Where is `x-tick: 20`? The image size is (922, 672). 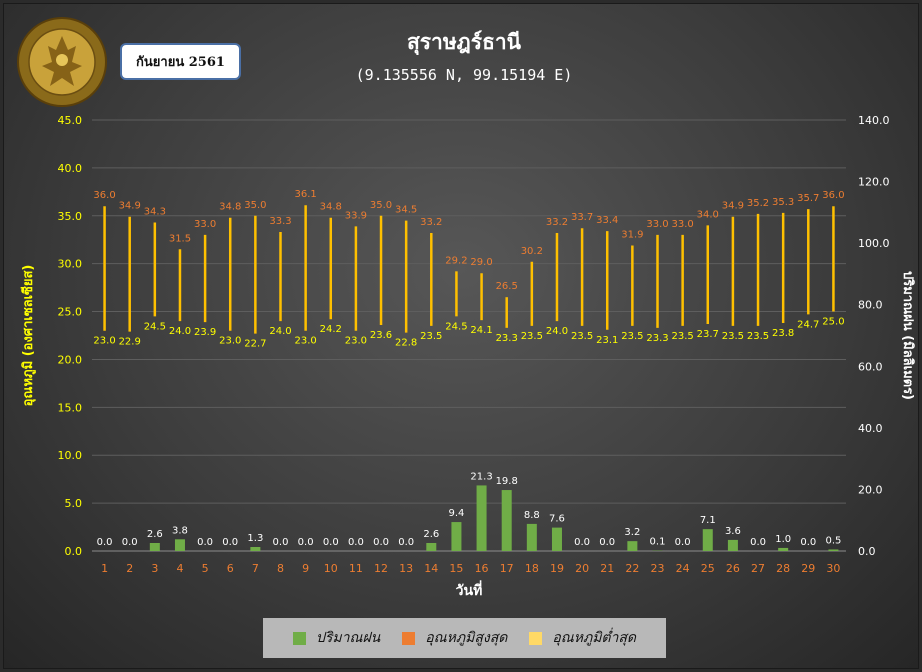 x-tick: 20 is located at coordinates (582, 568).